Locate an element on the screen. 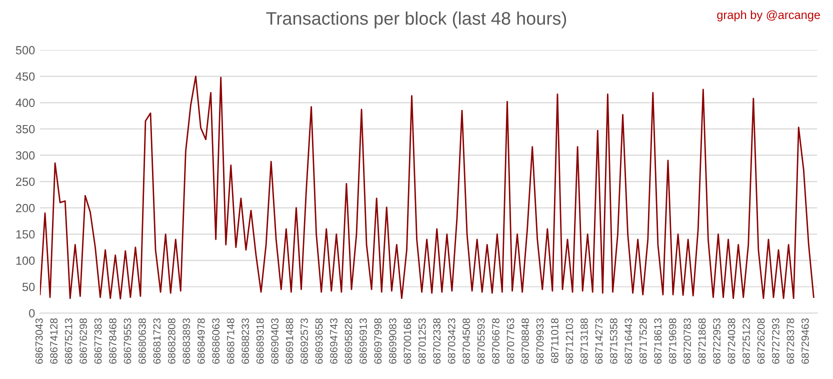 This screenshot has height=379, width=833. x-tick-label: 68713188 is located at coordinates (584, 341).